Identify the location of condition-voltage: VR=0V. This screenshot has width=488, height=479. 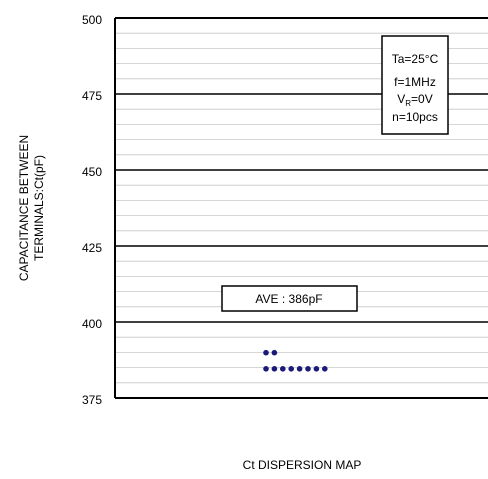
(414, 100).